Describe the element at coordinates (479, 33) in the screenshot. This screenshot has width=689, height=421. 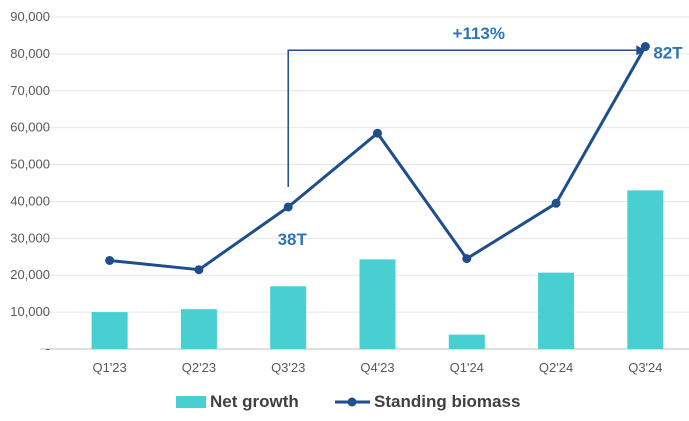
I see `annotation-growth: +113%` at that location.